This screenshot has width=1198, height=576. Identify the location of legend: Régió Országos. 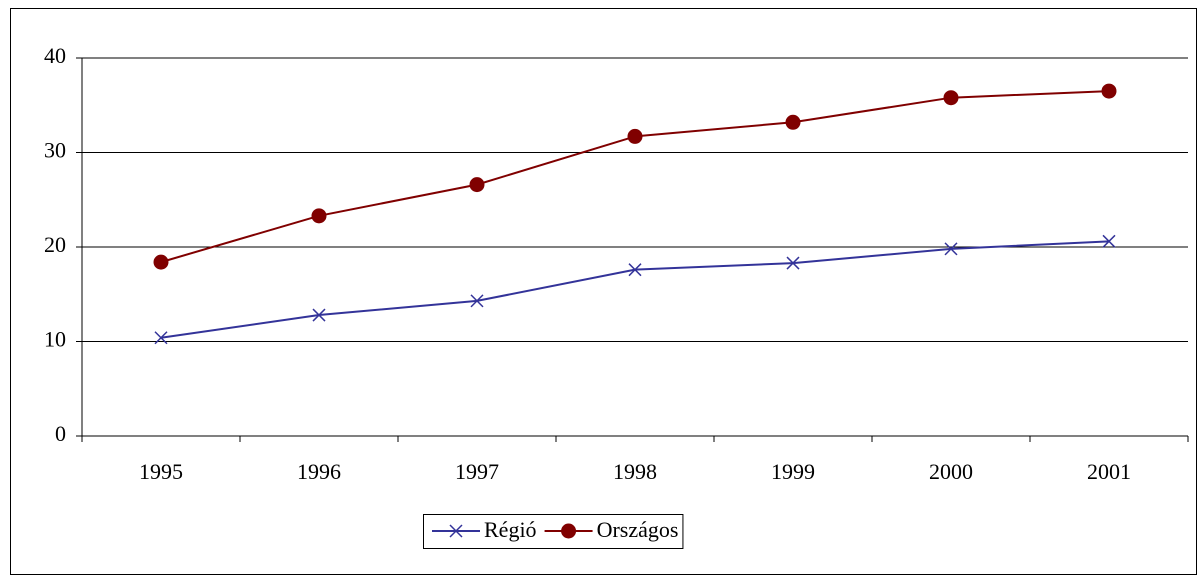
(553, 531).